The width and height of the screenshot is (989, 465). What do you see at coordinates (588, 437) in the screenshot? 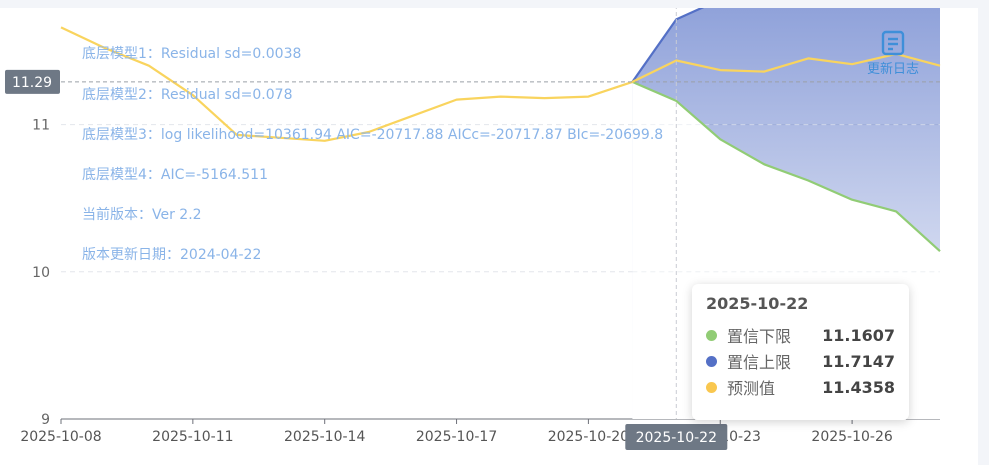
I see `x-tick-label: 2025-10-20` at bounding box center [588, 437].